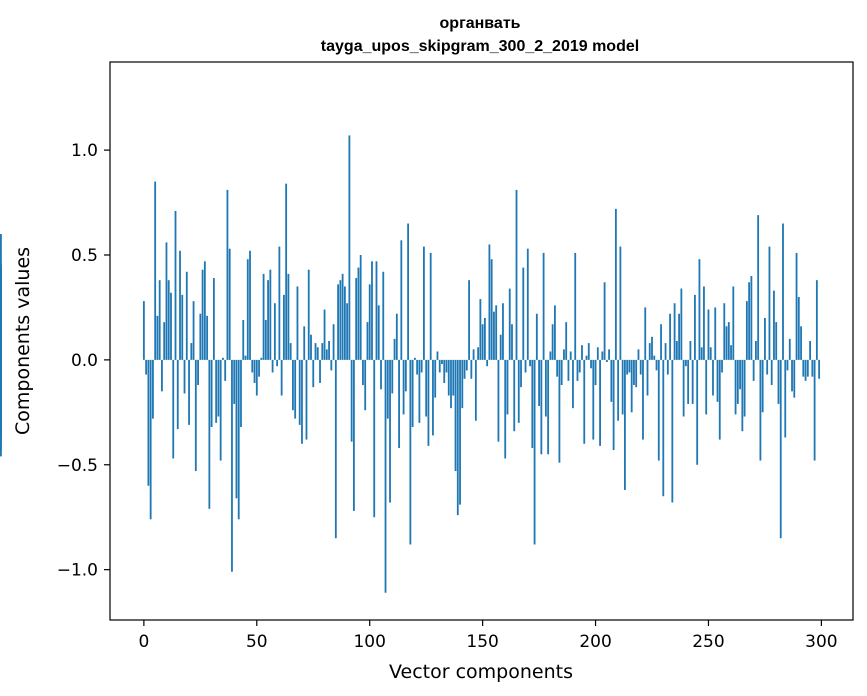 The height and width of the screenshot is (696, 867). Describe the element at coordinates (84, 361) in the screenshot. I see `y-tick-label: 0.0` at that location.